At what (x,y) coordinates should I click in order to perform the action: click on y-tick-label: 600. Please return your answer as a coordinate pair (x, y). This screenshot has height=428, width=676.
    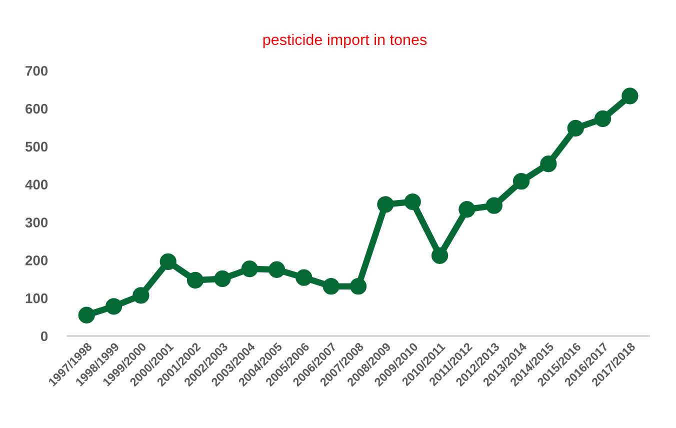
    Looking at the image, I should click on (36, 109).